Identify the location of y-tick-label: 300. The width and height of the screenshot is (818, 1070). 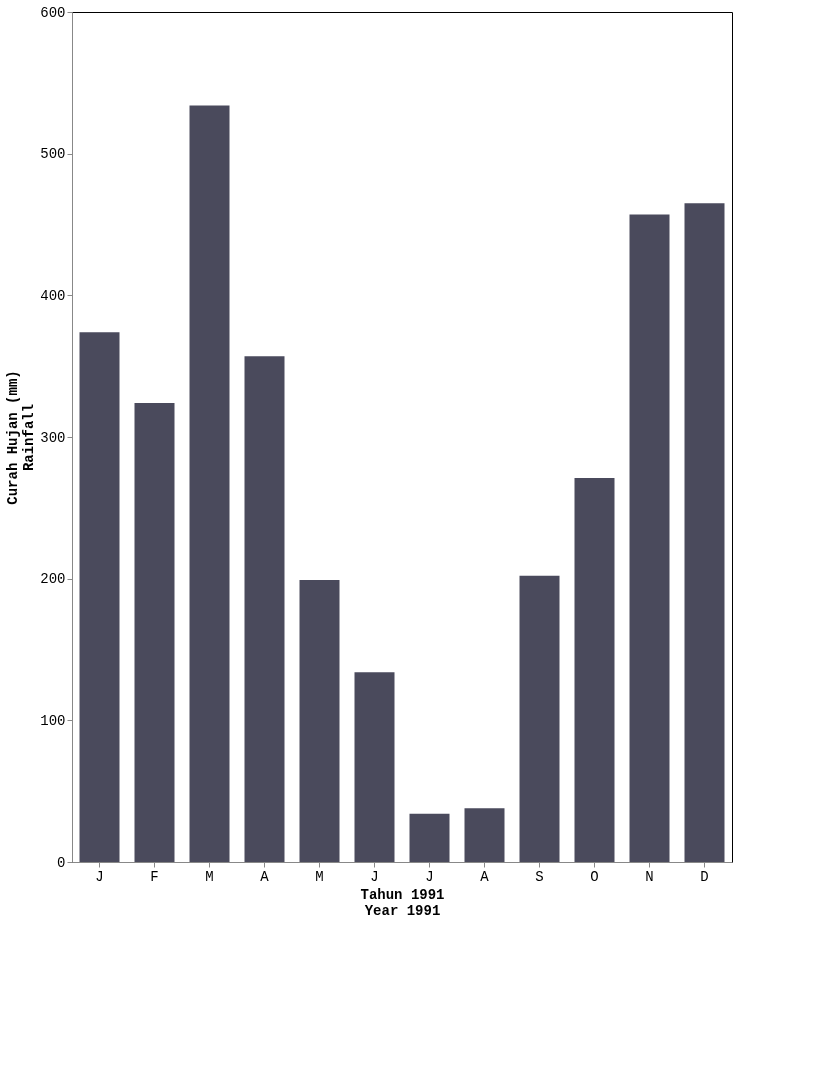
(53, 437).